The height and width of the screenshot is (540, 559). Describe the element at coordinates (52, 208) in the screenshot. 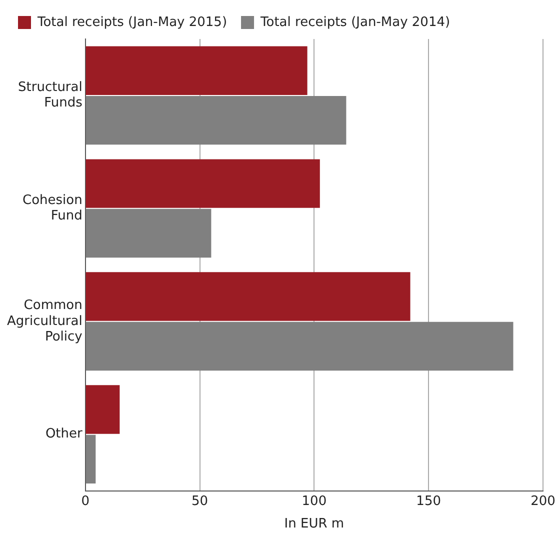

I see `y-tick-label: Cohesion Fund` at that location.